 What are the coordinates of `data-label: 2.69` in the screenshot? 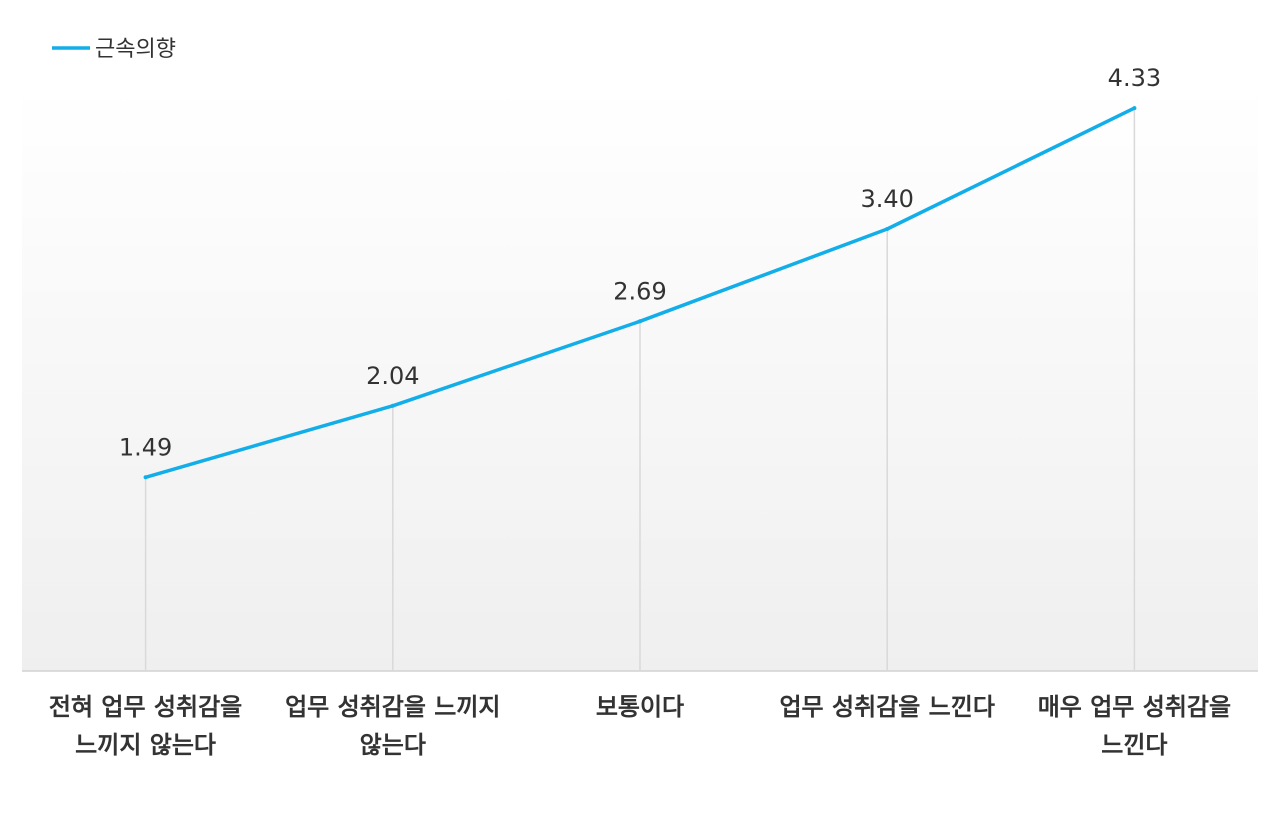 It's located at (639, 291).